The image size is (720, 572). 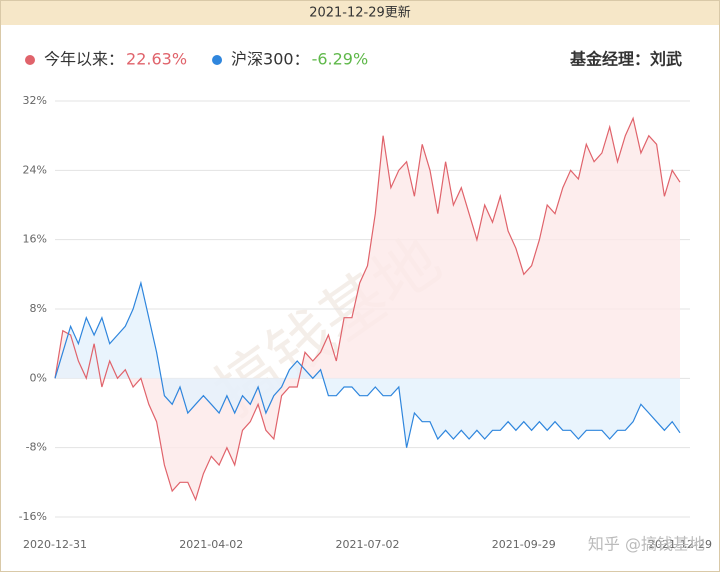 I want to click on legend-value: 22.63%, so click(x=156, y=59).